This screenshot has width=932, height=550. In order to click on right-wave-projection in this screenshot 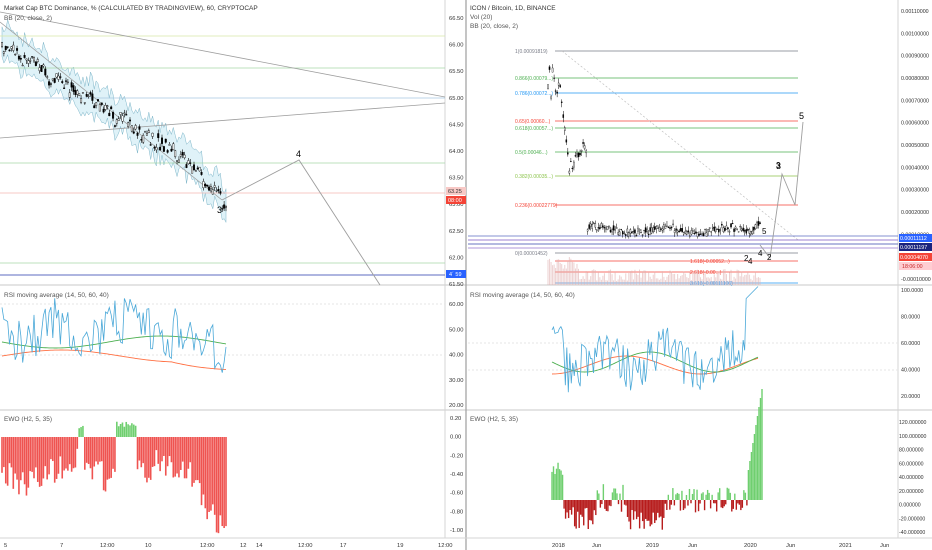, I will do `click(781, 190)`.